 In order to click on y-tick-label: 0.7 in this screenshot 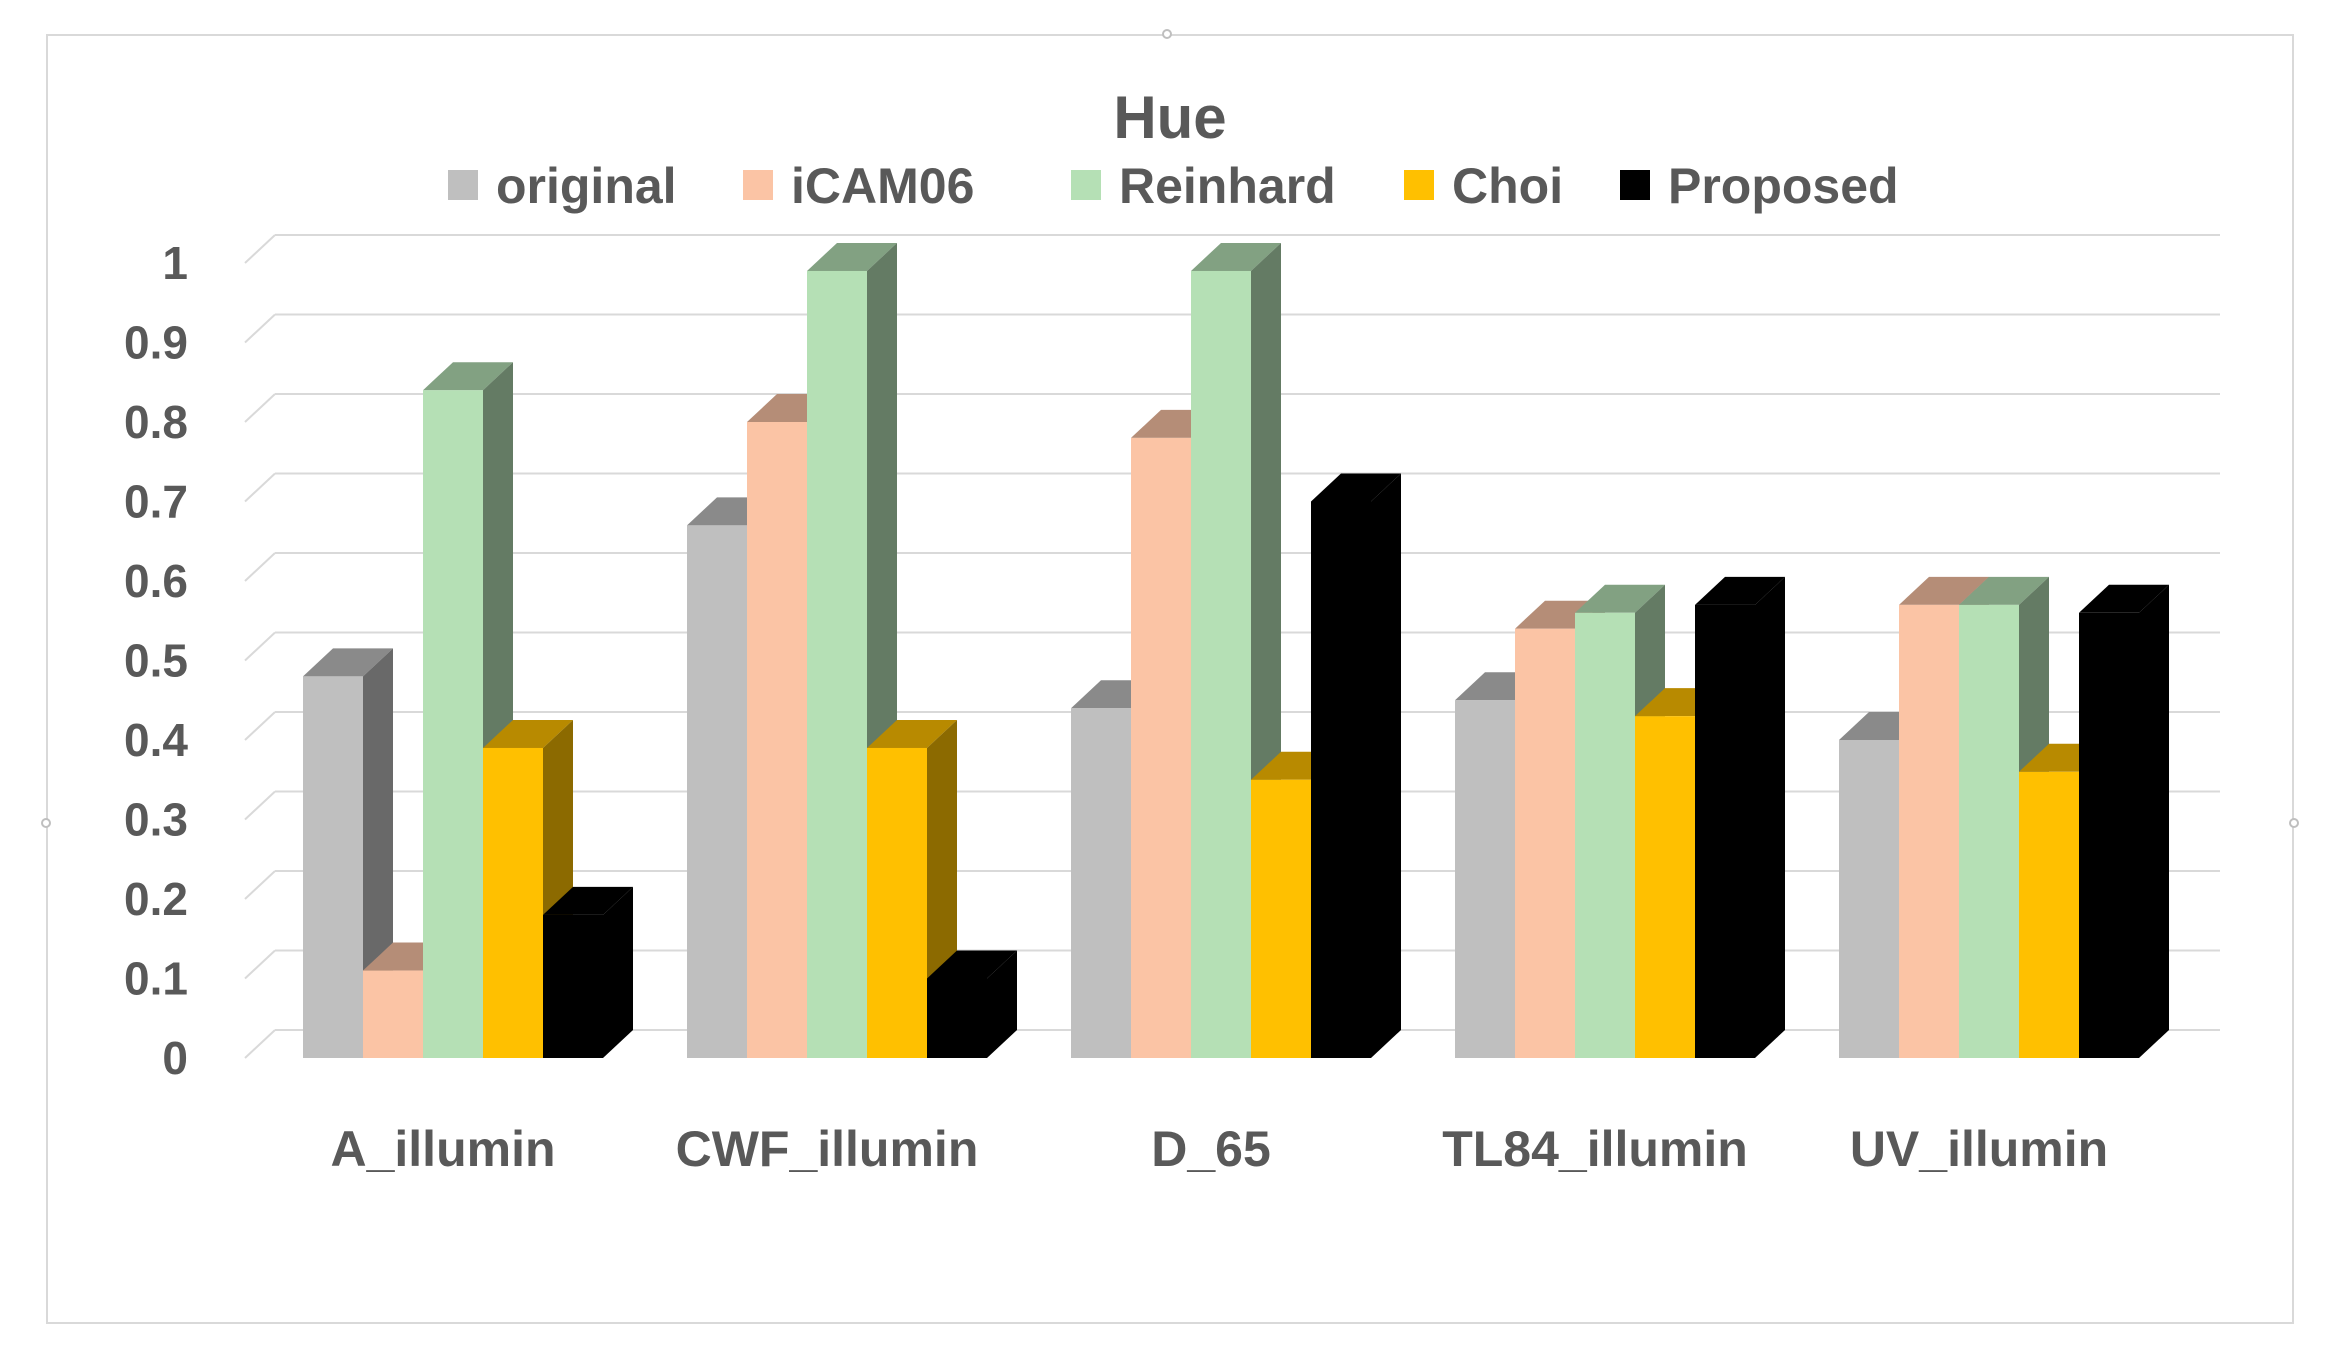, I will do `click(156, 502)`.